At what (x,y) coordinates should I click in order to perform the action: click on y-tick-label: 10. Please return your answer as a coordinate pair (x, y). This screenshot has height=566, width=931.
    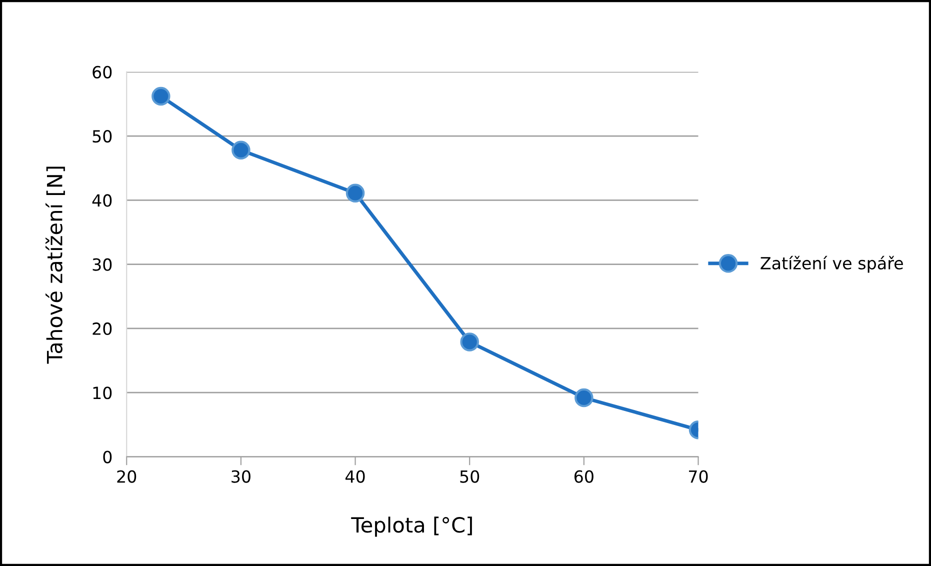
    Looking at the image, I should click on (102, 393).